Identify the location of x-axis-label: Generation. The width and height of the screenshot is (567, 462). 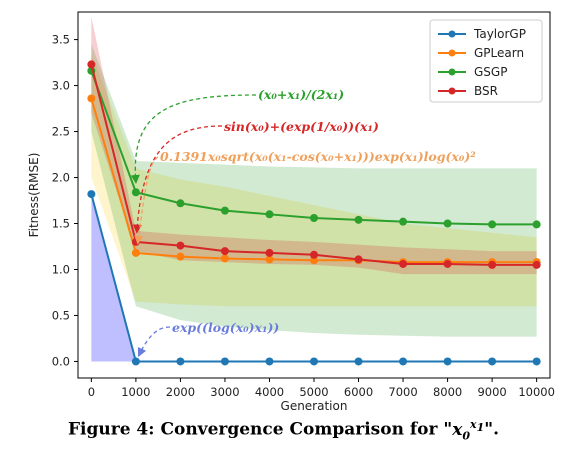
(314, 406).